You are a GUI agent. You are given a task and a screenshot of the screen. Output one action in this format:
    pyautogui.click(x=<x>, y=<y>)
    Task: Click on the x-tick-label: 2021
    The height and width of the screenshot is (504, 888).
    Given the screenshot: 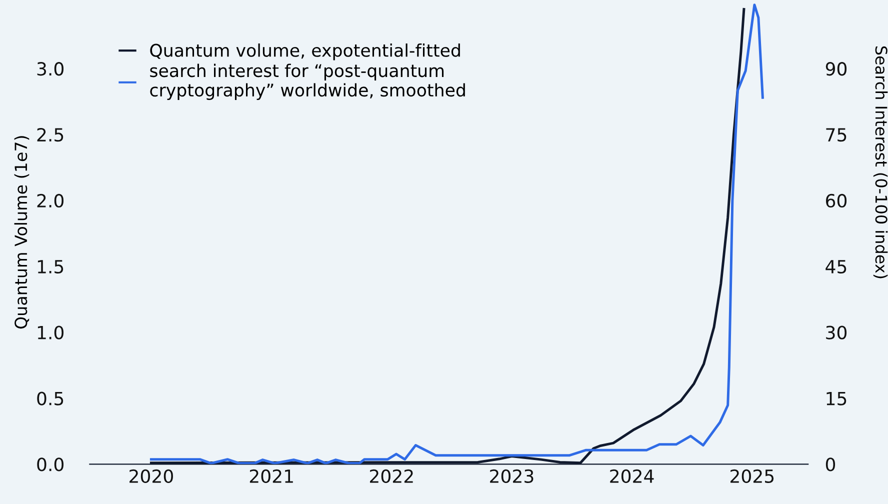 What is the action you would take?
    pyautogui.click(x=271, y=476)
    